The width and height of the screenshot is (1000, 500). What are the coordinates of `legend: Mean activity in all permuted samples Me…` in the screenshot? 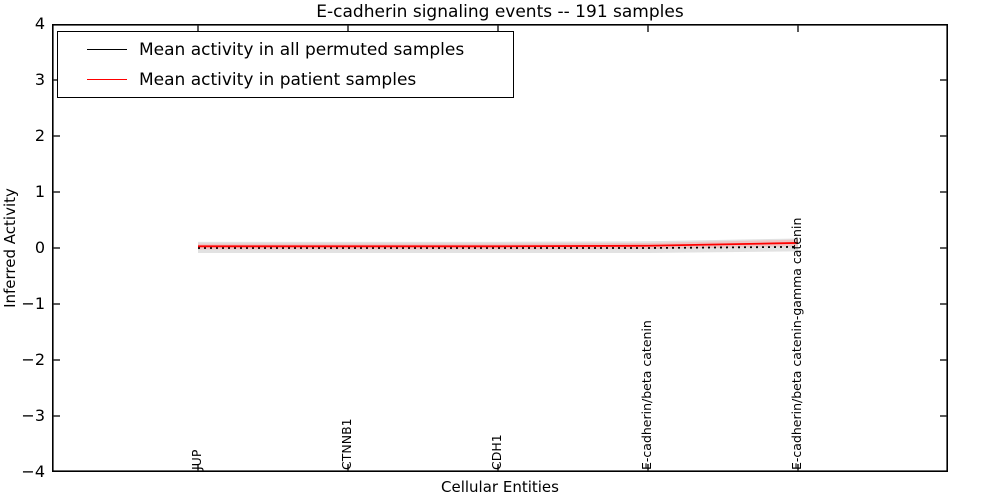 It's located at (285, 64).